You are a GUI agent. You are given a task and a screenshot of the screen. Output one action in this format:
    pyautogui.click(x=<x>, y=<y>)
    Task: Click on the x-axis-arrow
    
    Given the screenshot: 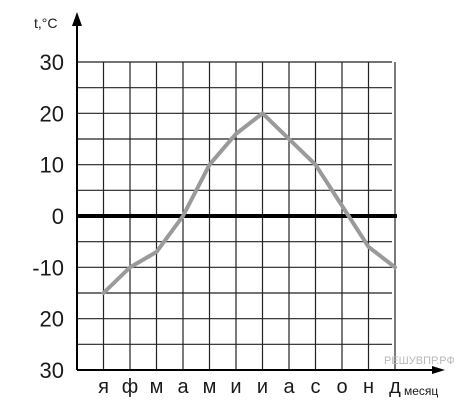 What is the action you would take?
    pyautogui.click(x=438, y=370)
    